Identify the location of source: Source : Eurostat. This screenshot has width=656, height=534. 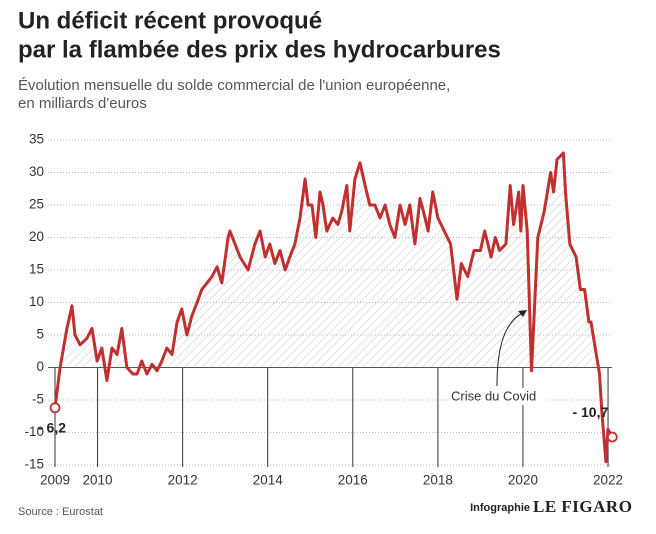
(60, 512).